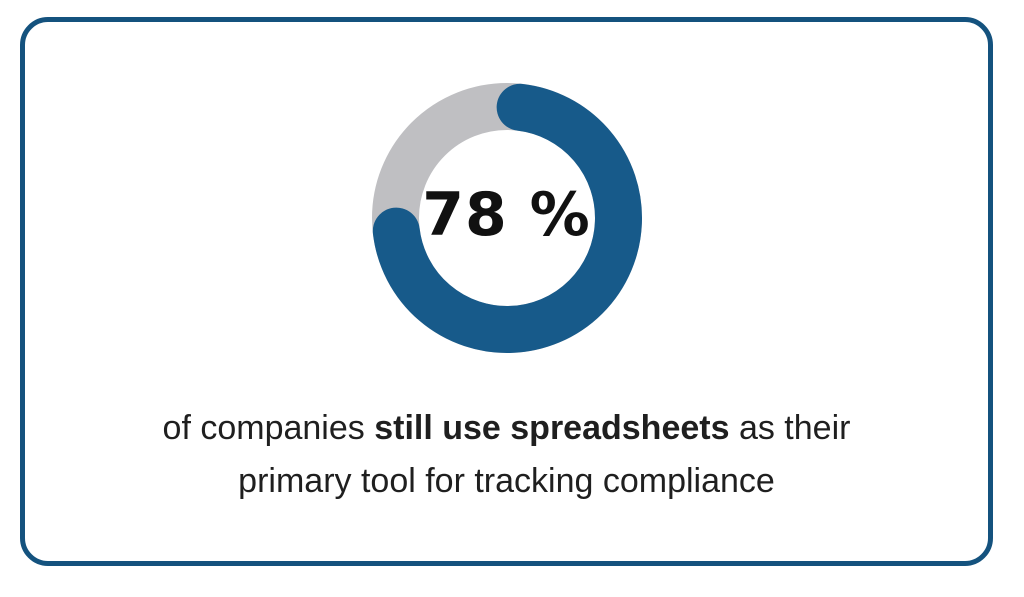 Image resolution: width=1024 pixels, height=597 pixels. What do you see at coordinates (790, 428) in the screenshot?
I see `caption-text: as their` at bounding box center [790, 428].